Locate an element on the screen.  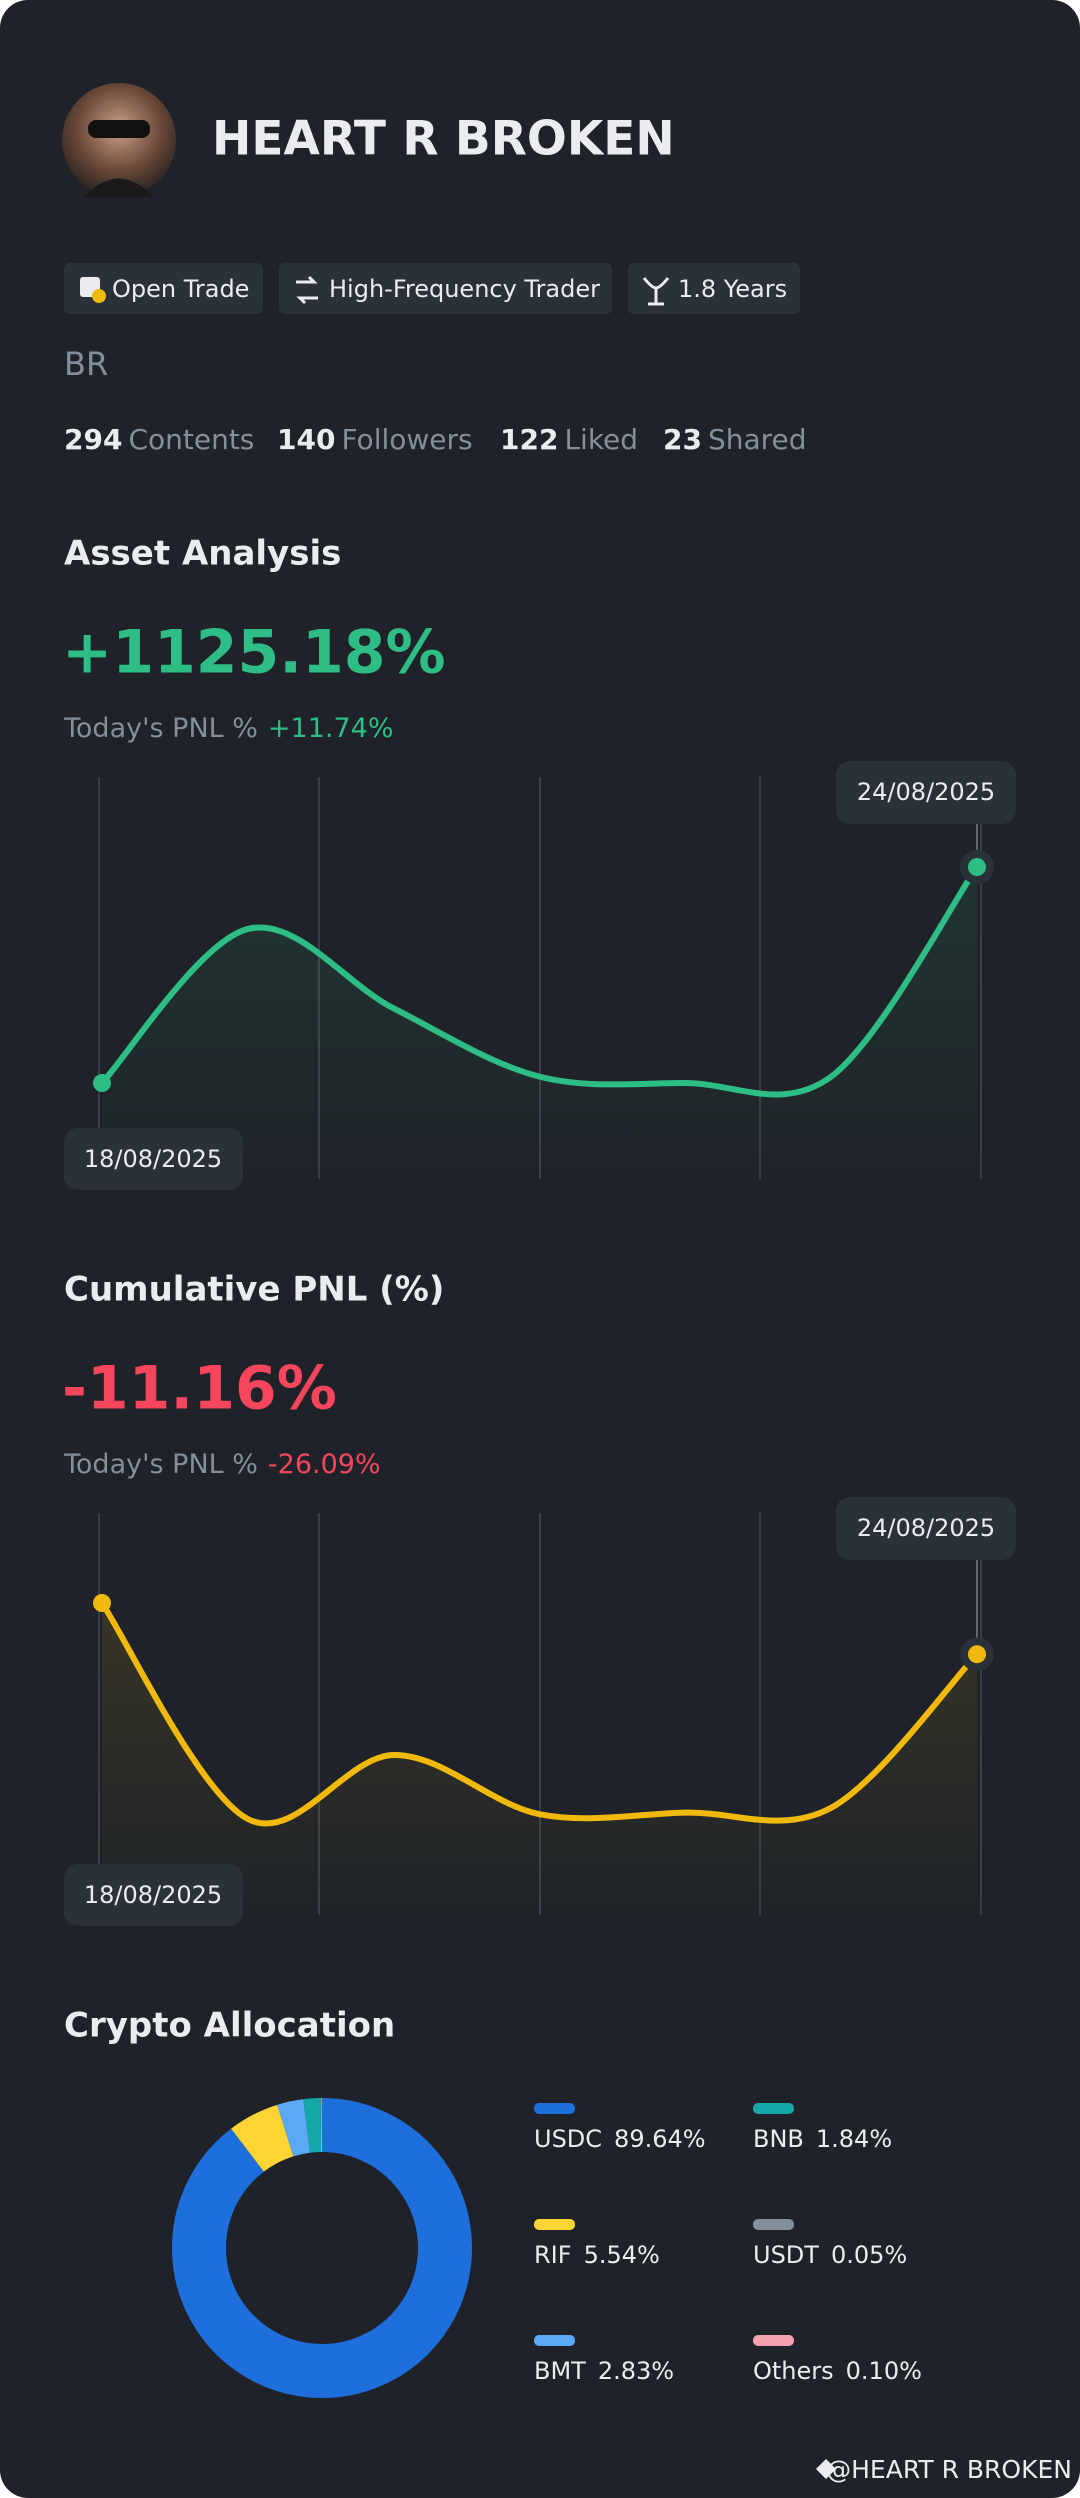
section-title: Crypto Allocation is located at coordinates (229, 2026).